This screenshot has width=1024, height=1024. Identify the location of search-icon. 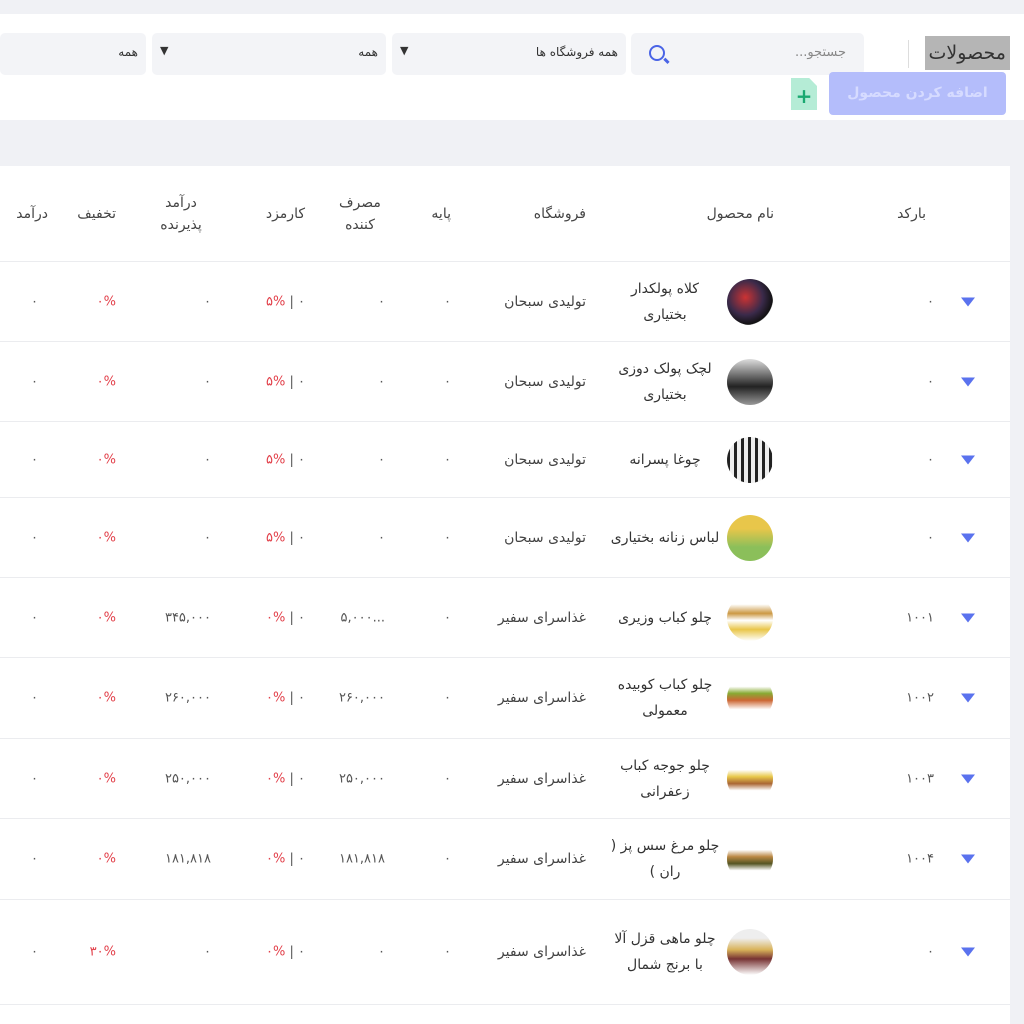
(657, 53).